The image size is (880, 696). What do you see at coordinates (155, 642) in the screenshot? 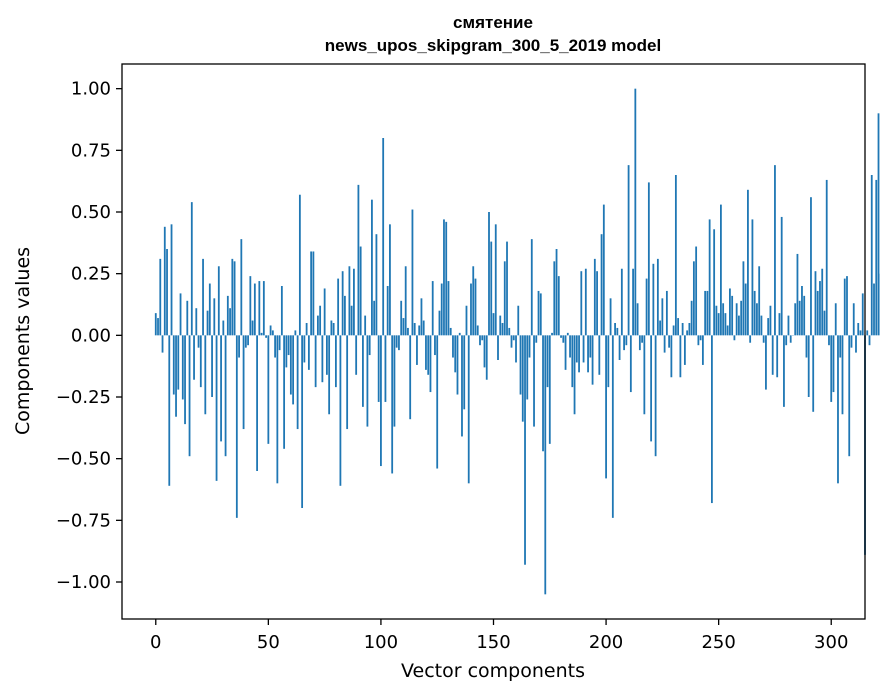
I see `x-tick-label: 0` at bounding box center [155, 642].